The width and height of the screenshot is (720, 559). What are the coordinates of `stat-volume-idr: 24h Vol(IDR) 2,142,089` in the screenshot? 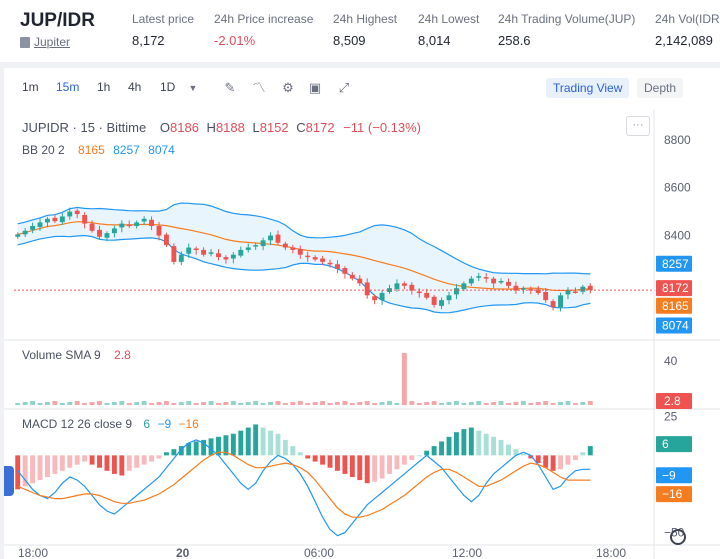 It's located at (687, 30).